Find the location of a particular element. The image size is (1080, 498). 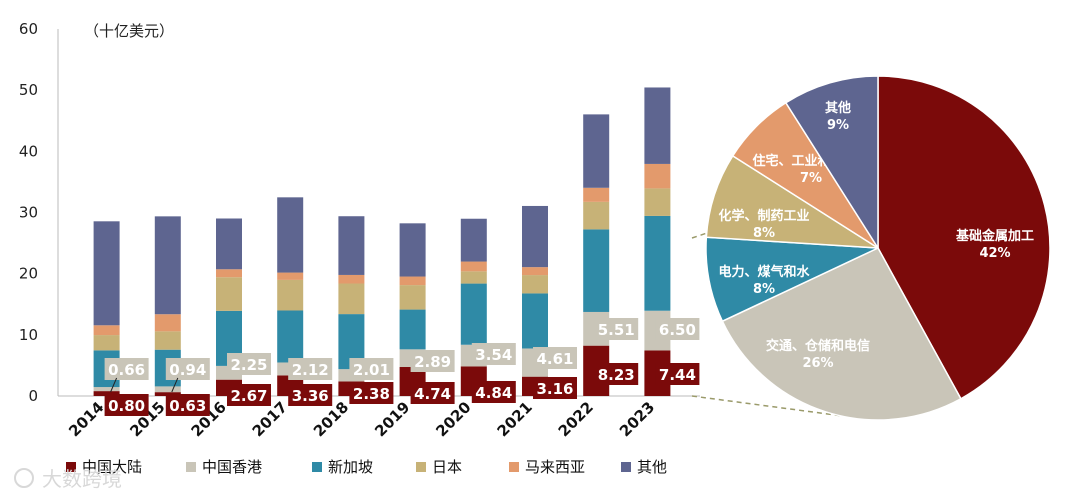

x-category-label: 2022 is located at coordinates (576, 419).